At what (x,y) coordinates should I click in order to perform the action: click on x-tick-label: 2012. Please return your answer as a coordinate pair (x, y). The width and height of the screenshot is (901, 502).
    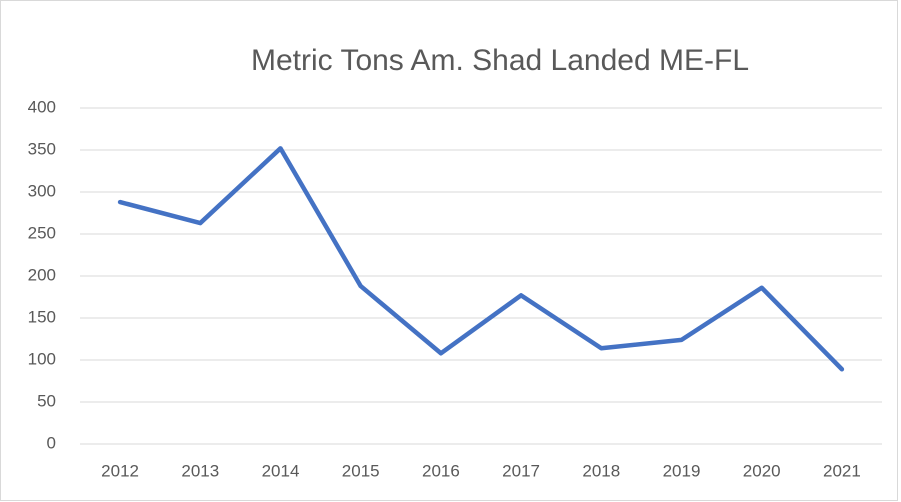
    Looking at the image, I should click on (120, 470).